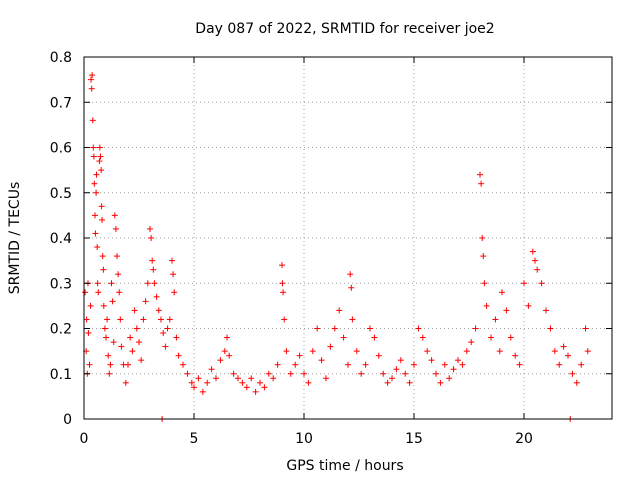  What do you see at coordinates (61, 284) in the screenshot?
I see `y-tick-label: 0.3` at bounding box center [61, 284].